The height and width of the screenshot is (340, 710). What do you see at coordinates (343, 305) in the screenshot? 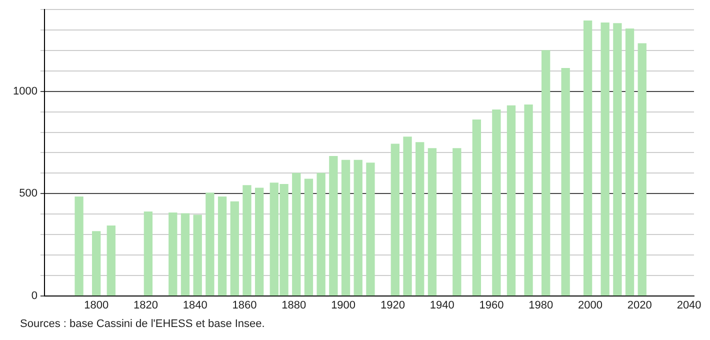
I see `x-tick-label: 1900` at bounding box center [343, 305].